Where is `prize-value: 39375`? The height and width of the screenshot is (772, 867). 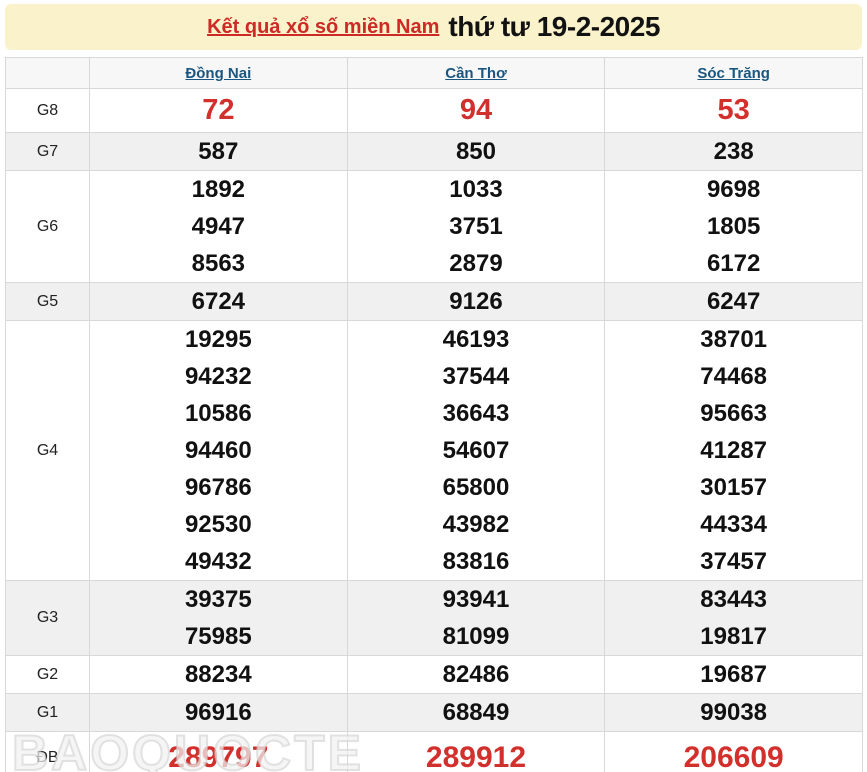
prize-value: 39375 is located at coordinates (218, 599).